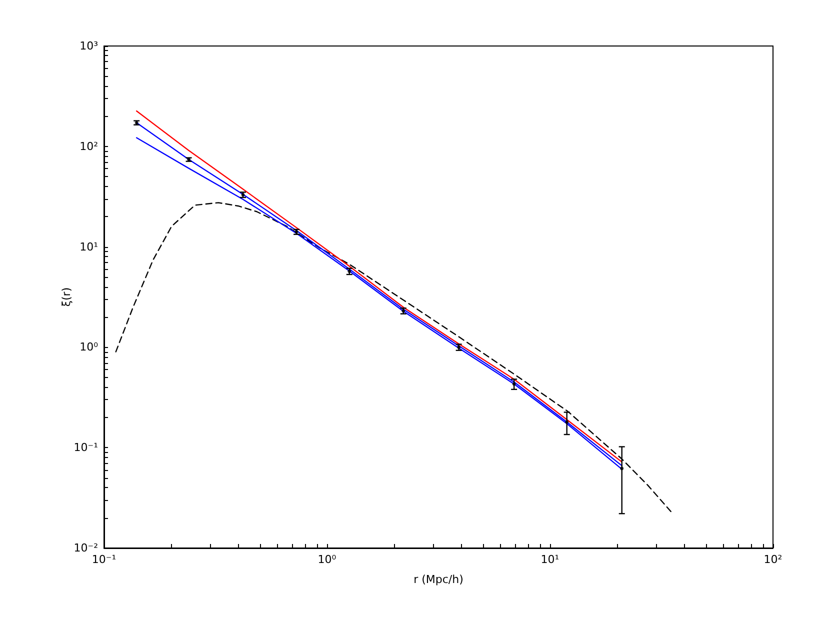 This screenshot has width=840, height=625. Describe the element at coordinates (86, 548) in the screenshot. I see `y-tick-label: 10⁻²` at that location.